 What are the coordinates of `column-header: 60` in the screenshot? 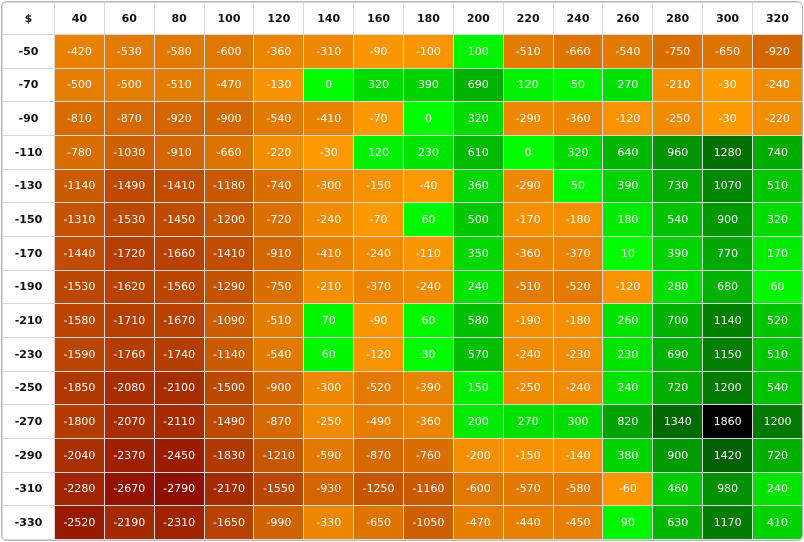 It's located at (129, 18).